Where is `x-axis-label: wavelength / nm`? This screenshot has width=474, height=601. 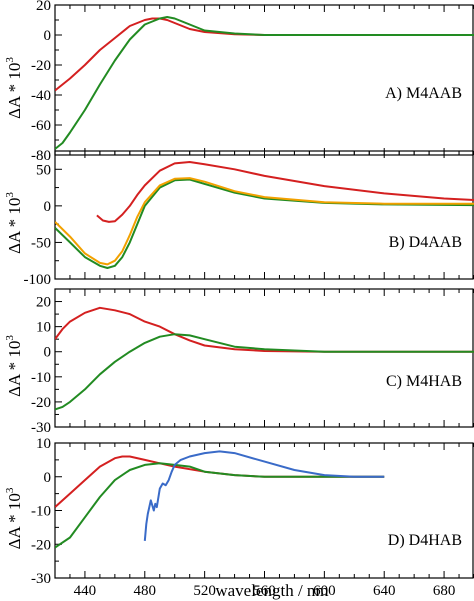
x-axis-label: wavelength / nm is located at coordinates (271, 590).